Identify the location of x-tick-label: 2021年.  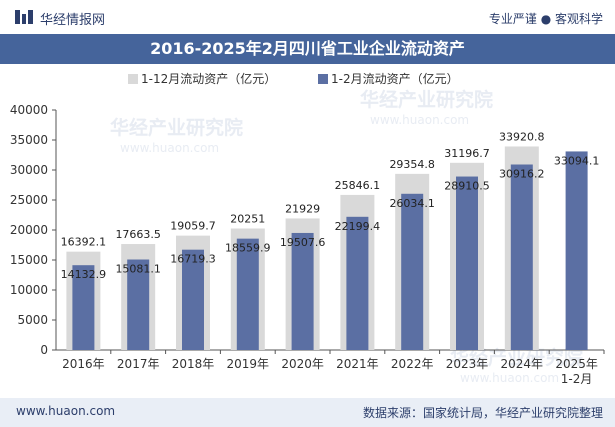
(357, 364).